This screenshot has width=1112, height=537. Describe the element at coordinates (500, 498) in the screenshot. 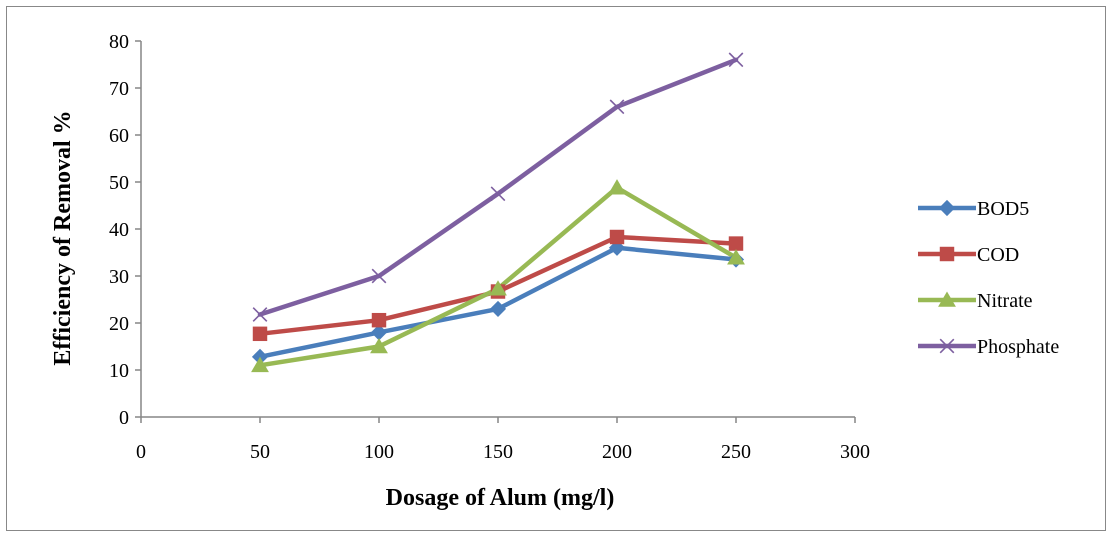

I see `x-axis-title: Dosage of Alum (mg/l)` at that location.